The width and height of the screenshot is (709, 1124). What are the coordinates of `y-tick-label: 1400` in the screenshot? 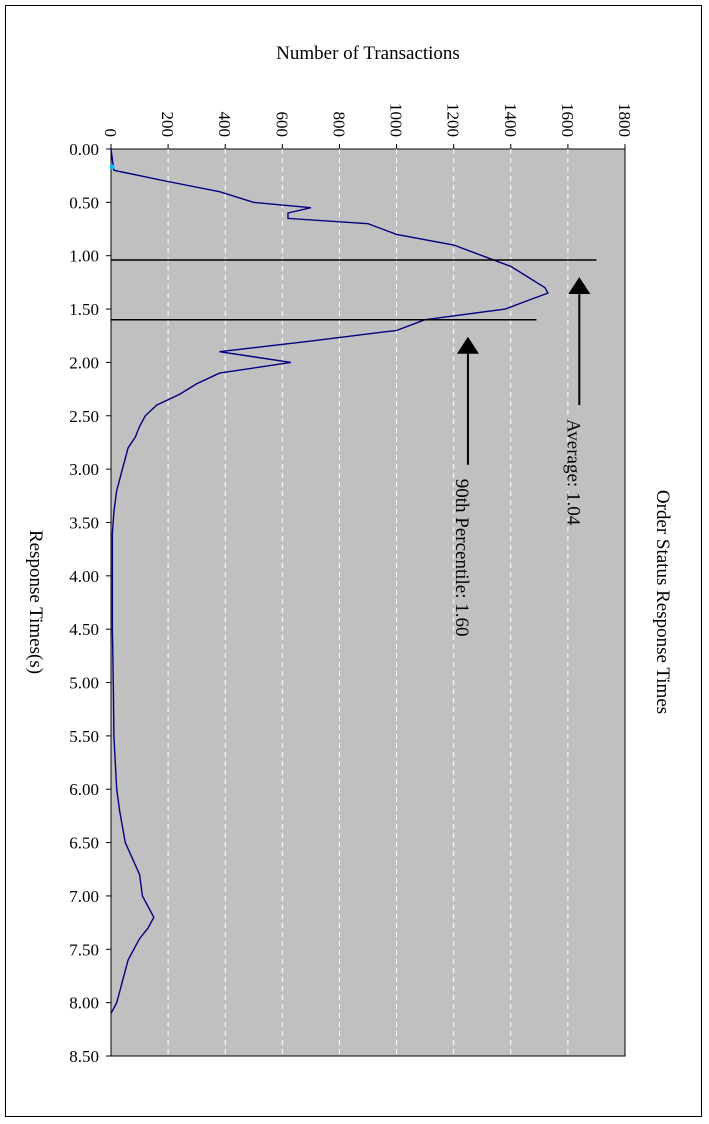 It's located at (510, 120).